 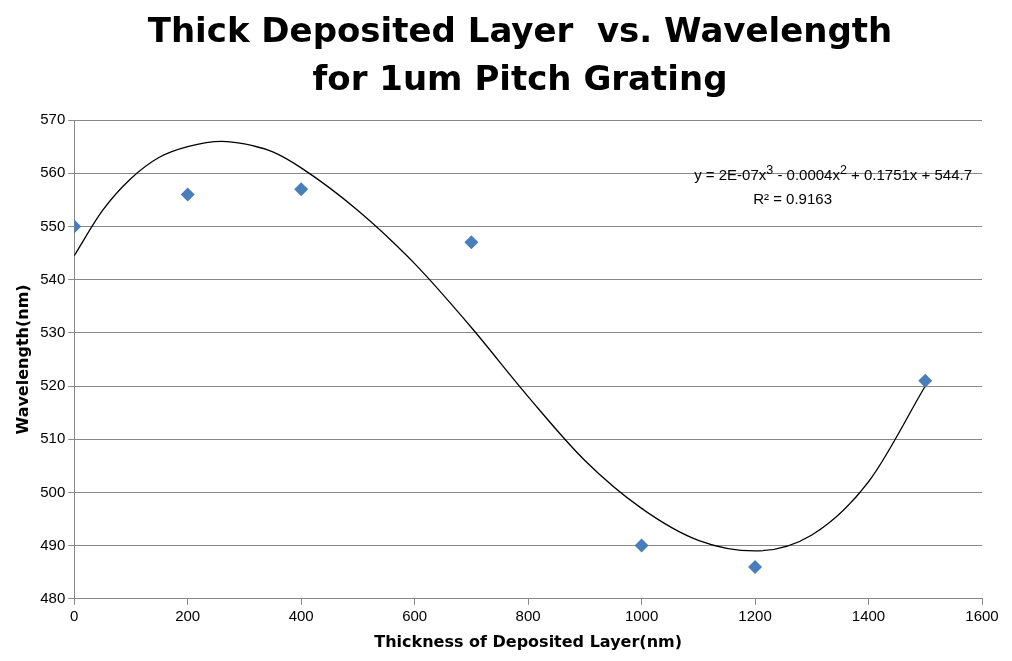 What do you see at coordinates (53, 278) in the screenshot?
I see `y-tick-label: 540` at bounding box center [53, 278].